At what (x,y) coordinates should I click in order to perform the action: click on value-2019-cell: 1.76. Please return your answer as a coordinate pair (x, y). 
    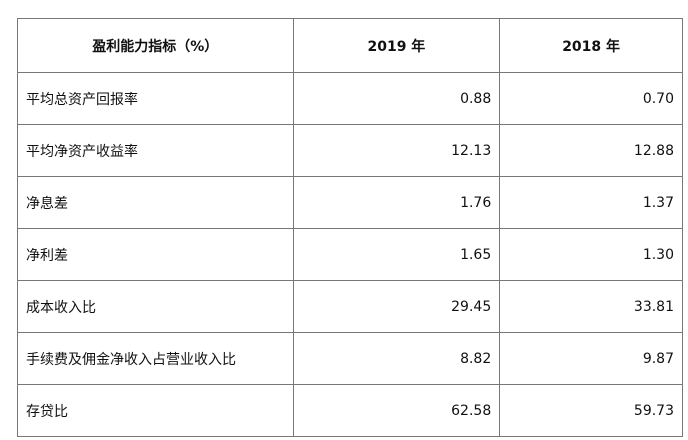
    Looking at the image, I should click on (396, 202).